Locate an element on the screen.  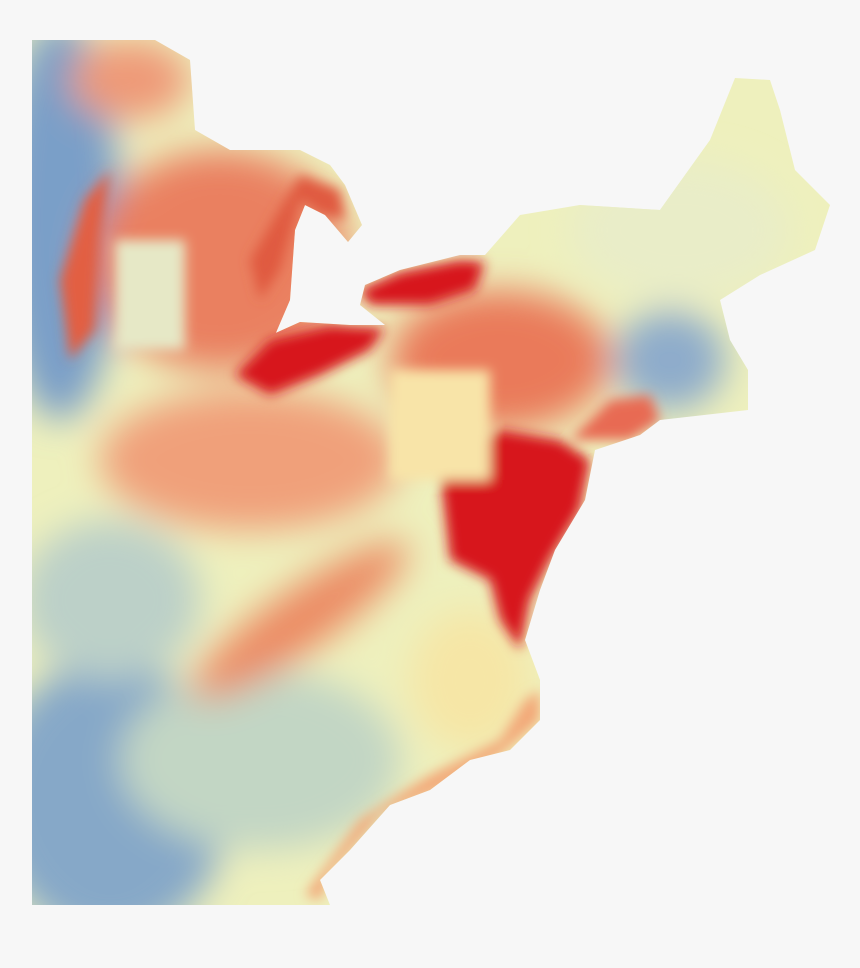
high-zone-midatlantic is located at coordinates (515, 540).